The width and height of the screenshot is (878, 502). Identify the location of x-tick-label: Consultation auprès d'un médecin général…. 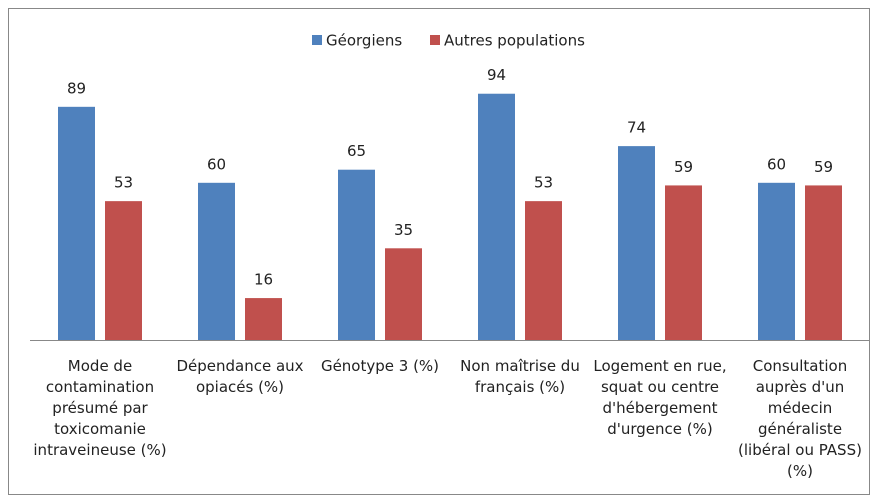
(800, 418).